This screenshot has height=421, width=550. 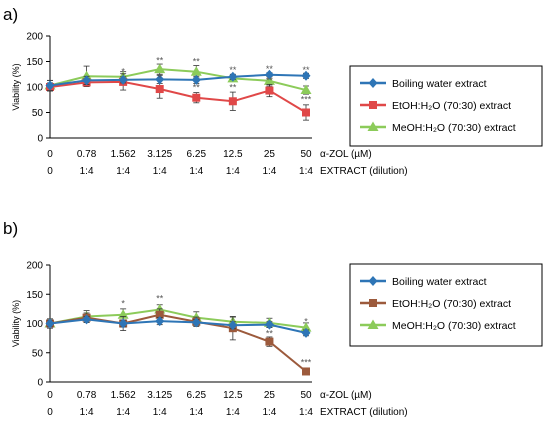 What do you see at coordinates (451, 304) in the screenshot?
I see `panel-b-legend-label: EtOH:H₂O (70:30) extract` at bounding box center [451, 304].